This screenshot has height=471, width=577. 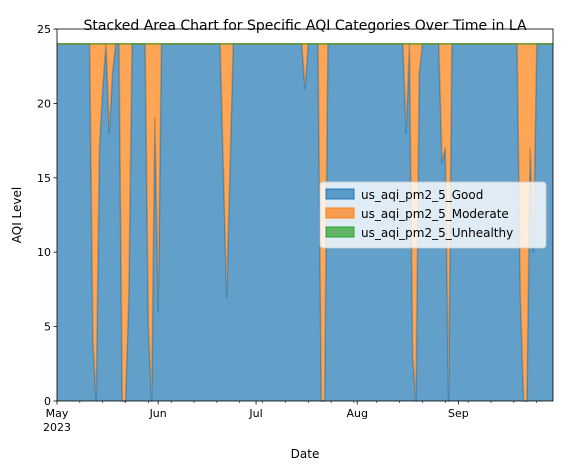 I want to click on legend-label: us_aqi_pm2_5_Moderate, so click(x=435, y=214).